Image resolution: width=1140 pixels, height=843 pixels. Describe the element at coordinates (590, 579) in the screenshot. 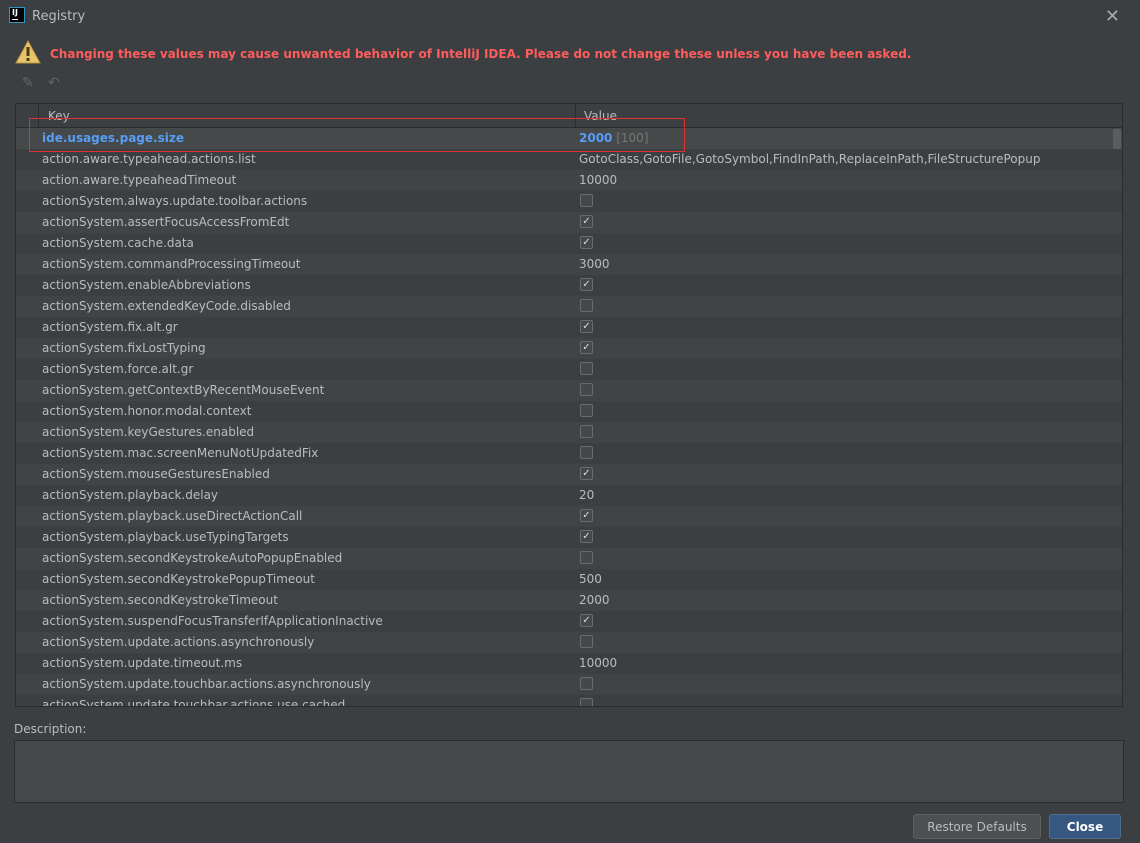

I see `row-value: 500` at that location.